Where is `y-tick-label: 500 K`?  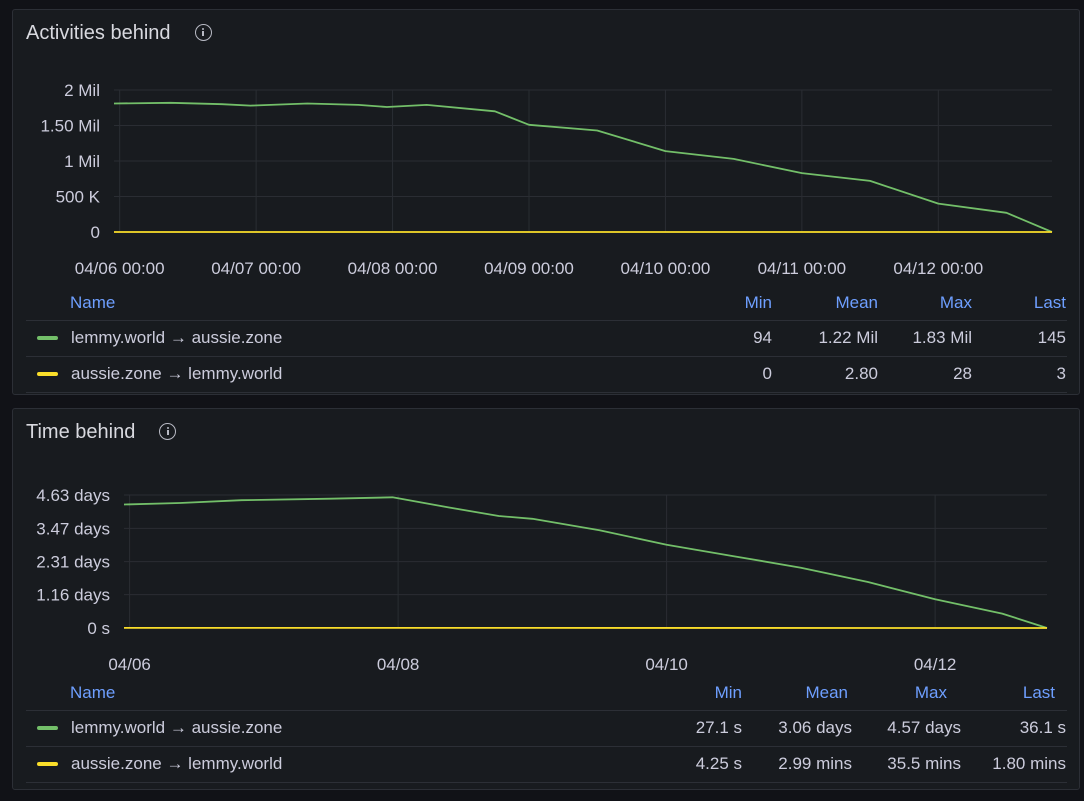 y-tick-label: 500 K is located at coordinates (78, 197).